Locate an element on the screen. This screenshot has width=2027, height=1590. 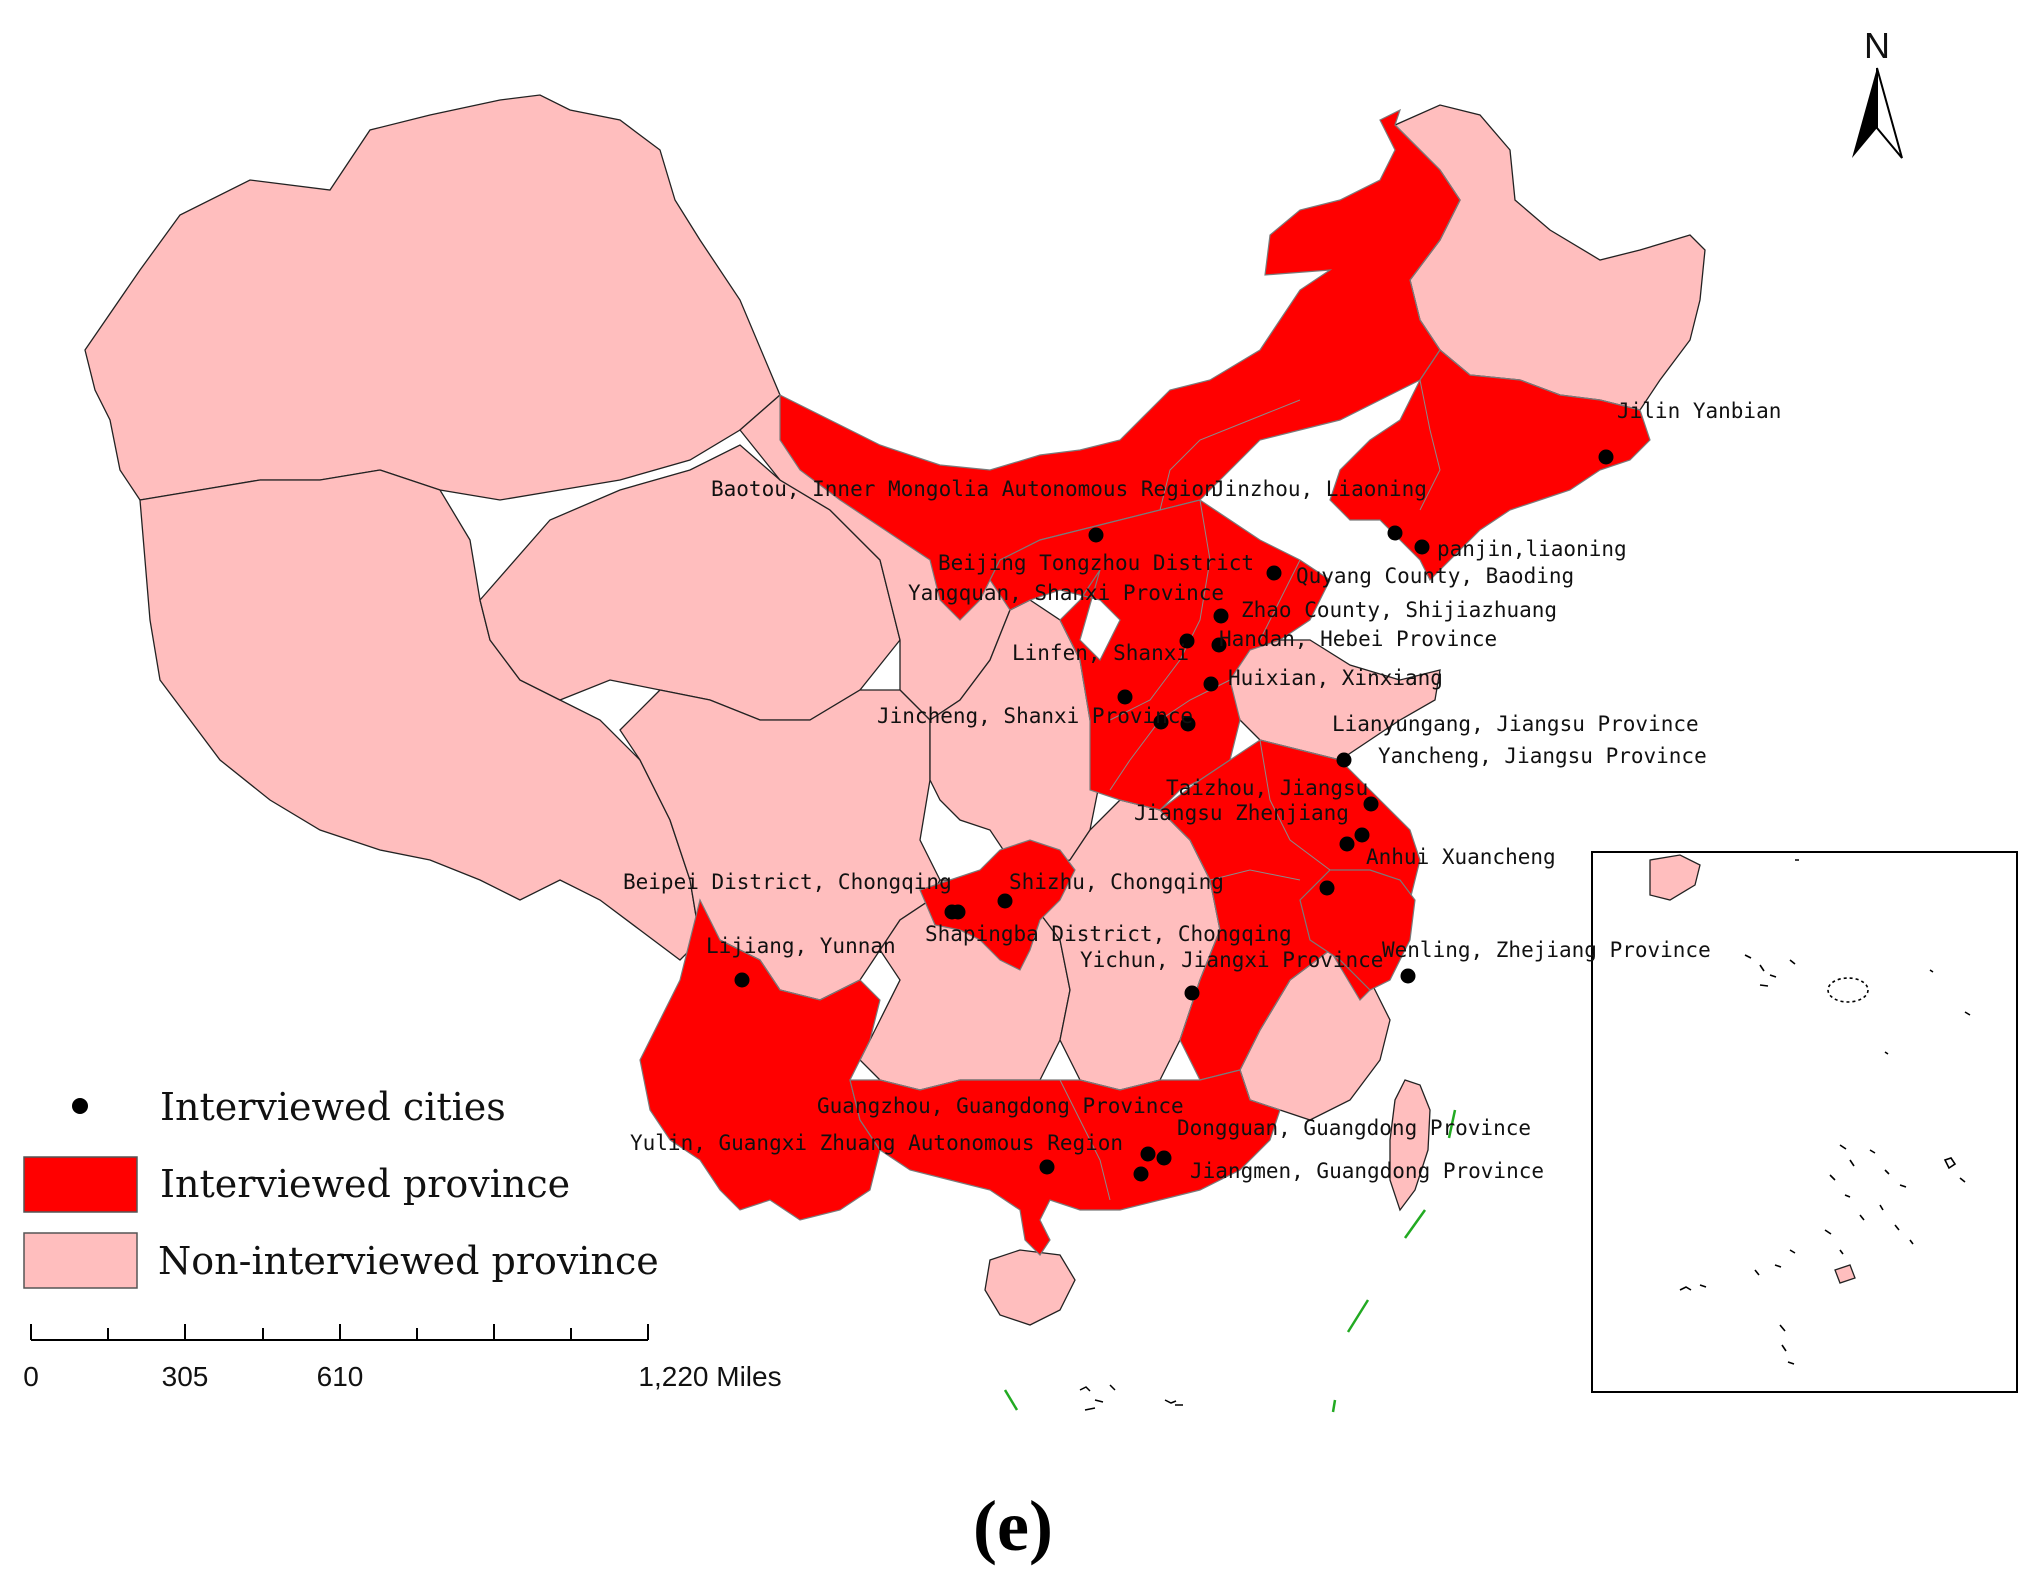
legend-swatch-non-interviewed is located at coordinates (80, 1260).